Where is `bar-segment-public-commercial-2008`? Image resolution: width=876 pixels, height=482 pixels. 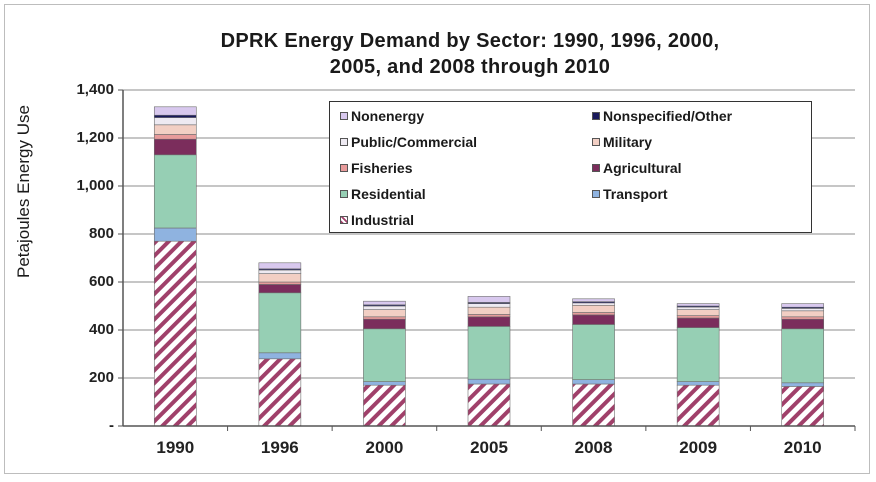
bar-segment-public-commercial-2008 is located at coordinates (593, 304).